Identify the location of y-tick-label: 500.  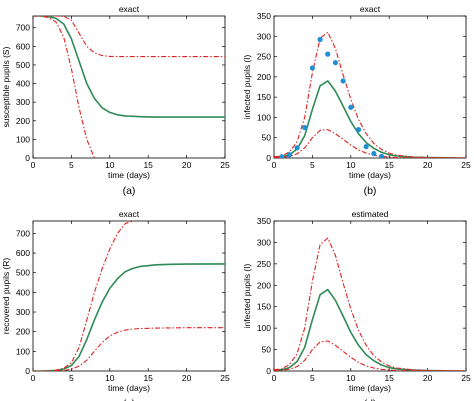
(23, 65).